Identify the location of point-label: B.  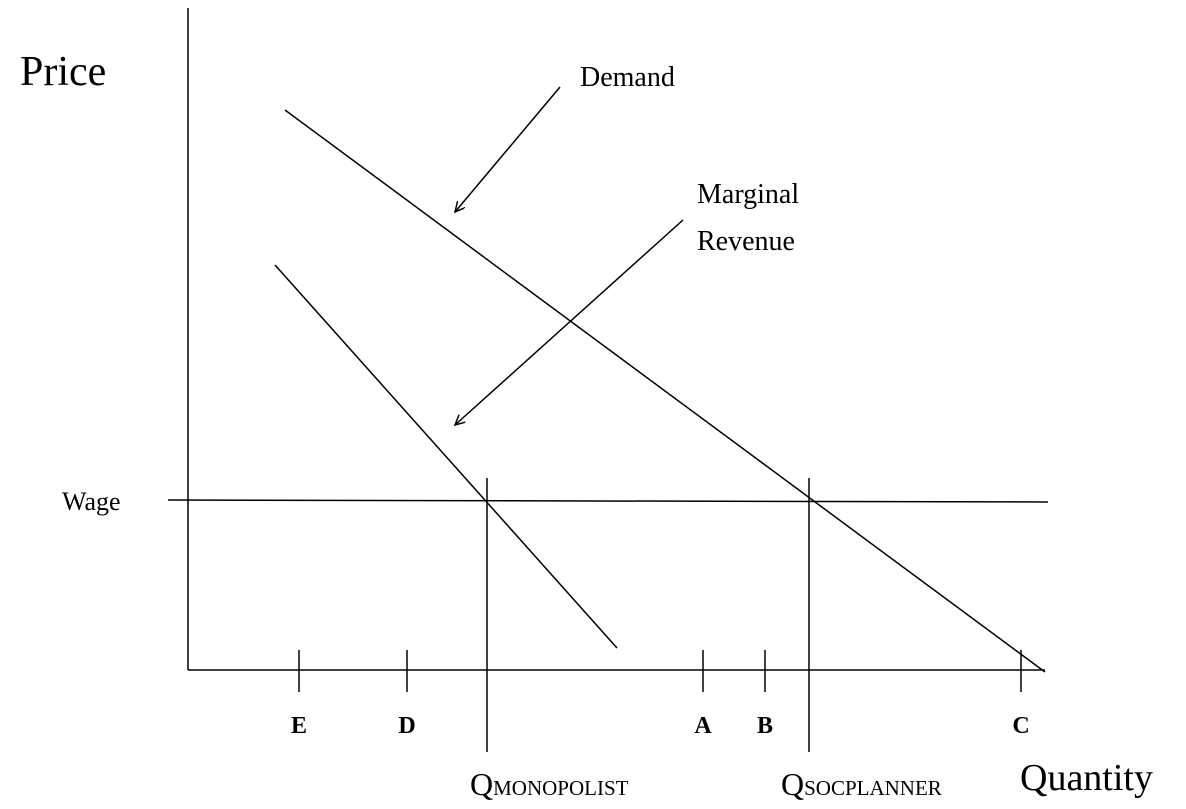
(765, 726).